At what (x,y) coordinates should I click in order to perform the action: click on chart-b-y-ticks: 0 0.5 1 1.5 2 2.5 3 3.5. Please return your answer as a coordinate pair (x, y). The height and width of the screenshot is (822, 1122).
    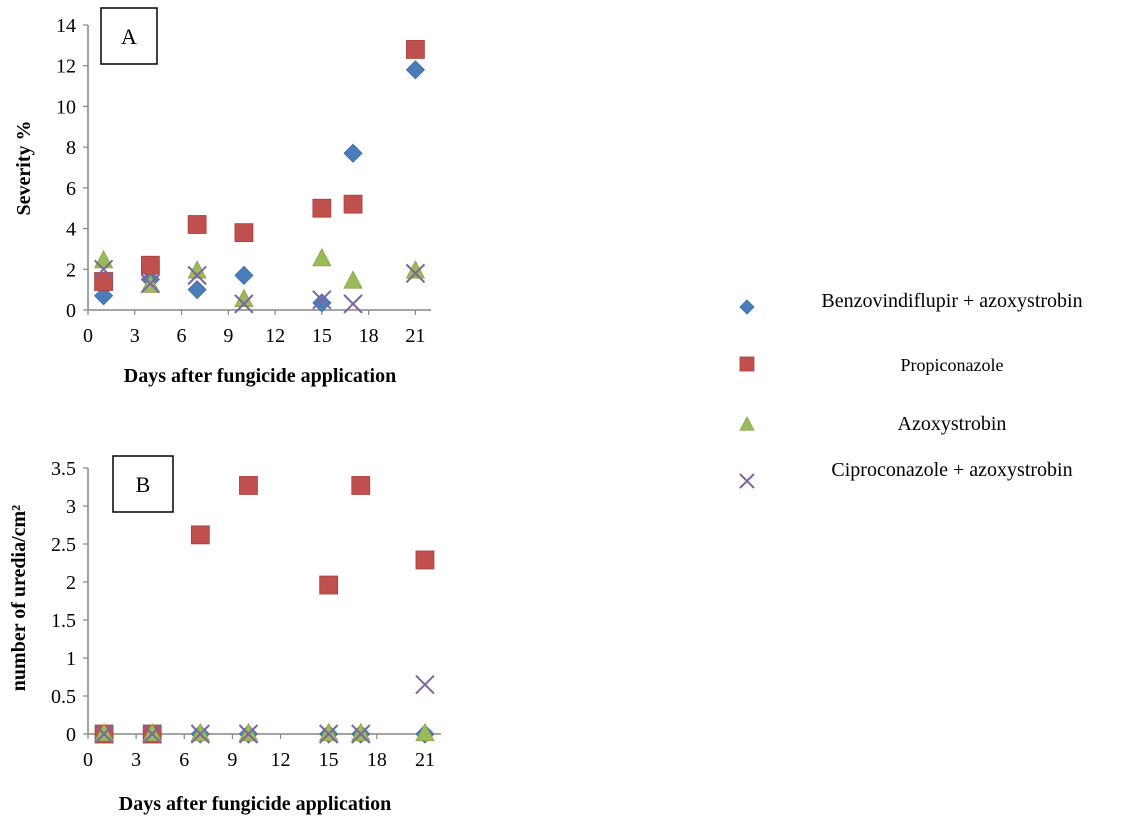
    Looking at the image, I should click on (69, 602).